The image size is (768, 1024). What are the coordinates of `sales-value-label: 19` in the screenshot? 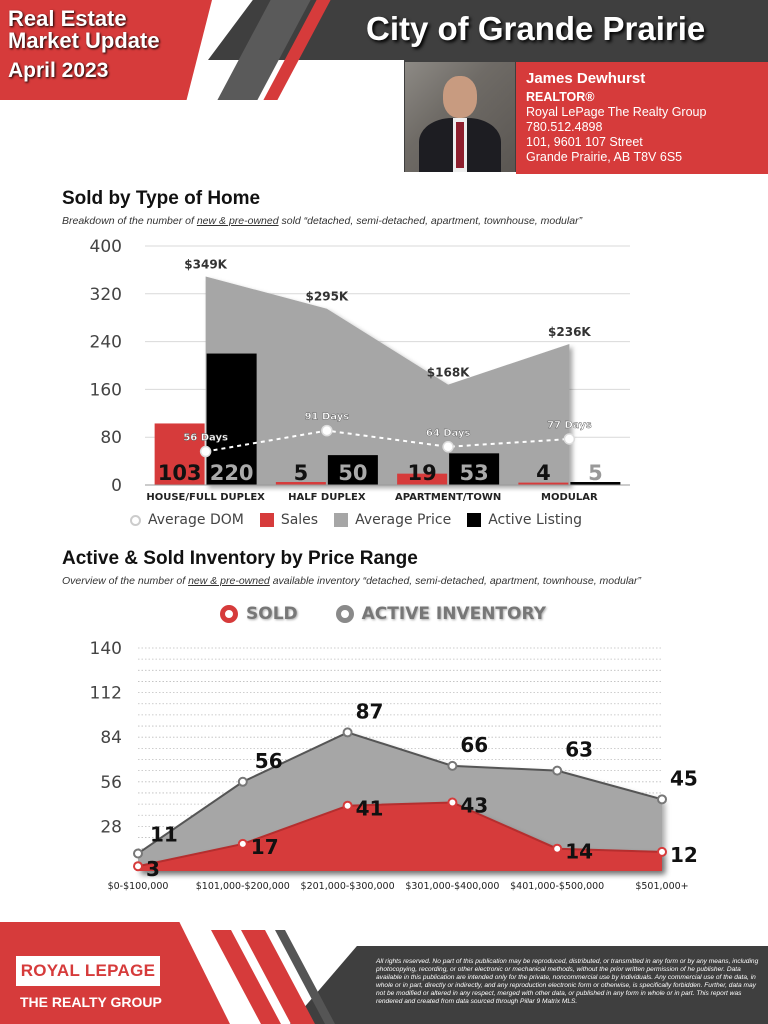 It's located at (422, 473).